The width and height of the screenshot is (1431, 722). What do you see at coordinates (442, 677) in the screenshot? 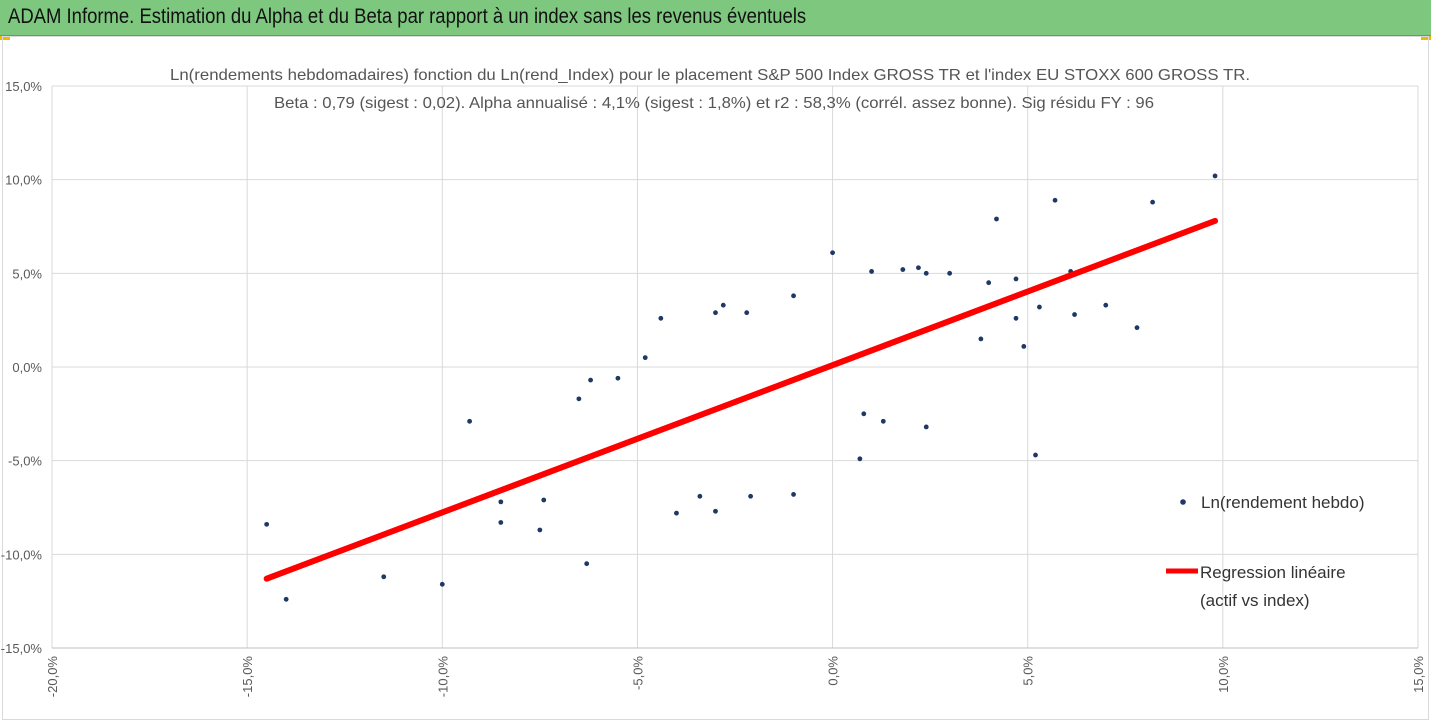
I see `x-tick-label: -10,0%` at bounding box center [442, 677].